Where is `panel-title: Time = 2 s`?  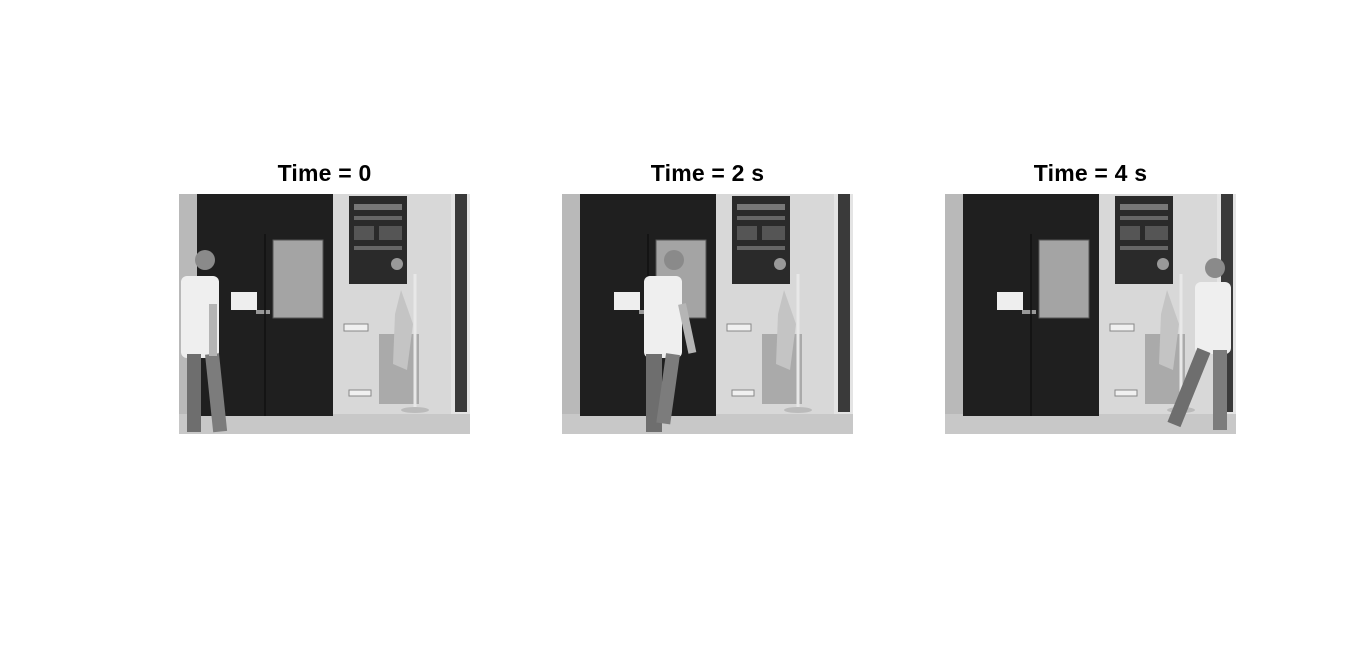
panel-title: Time = 2 s is located at coordinates (707, 173).